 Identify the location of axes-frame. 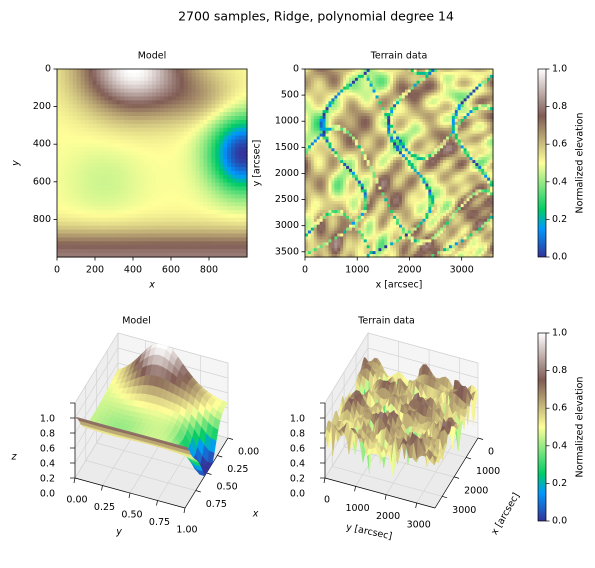
(152, 163).